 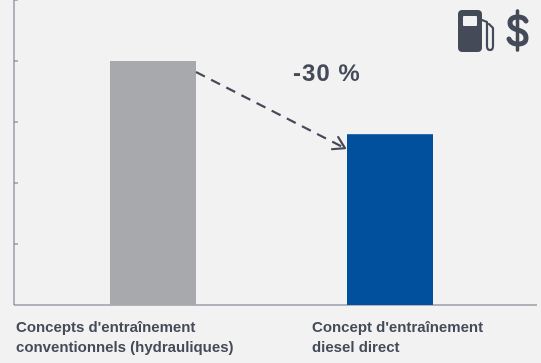 I want to click on change-arrow-line, so click(x=270, y=110).